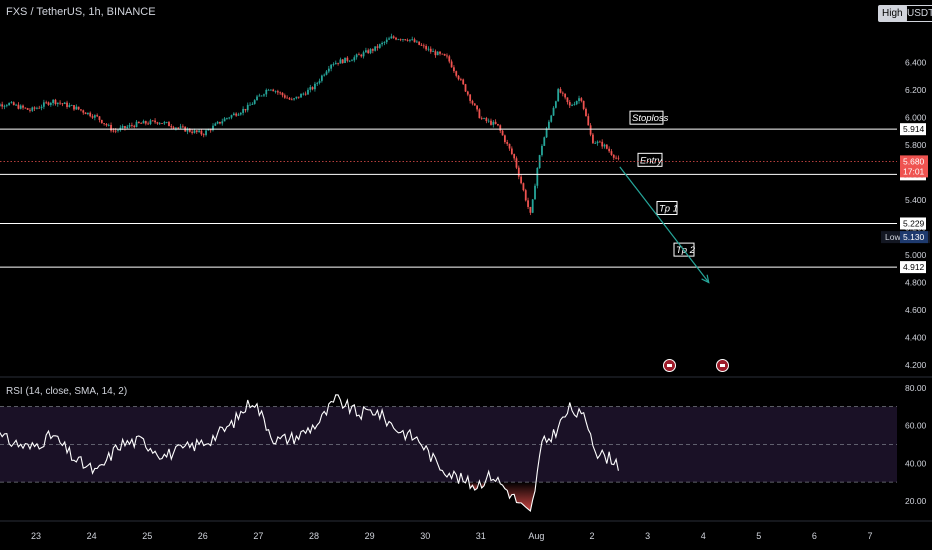  What do you see at coordinates (916, 310) in the screenshot?
I see `price-tick-label: 4.600` at bounding box center [916, 310].